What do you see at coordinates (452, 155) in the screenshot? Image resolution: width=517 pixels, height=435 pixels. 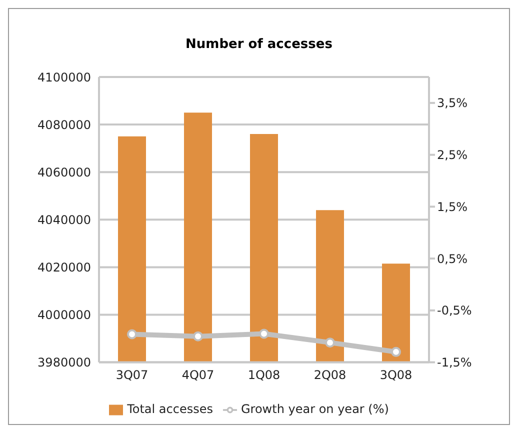 I see `y2-tick-label: 2,5%` at bounding box center [452, 155].